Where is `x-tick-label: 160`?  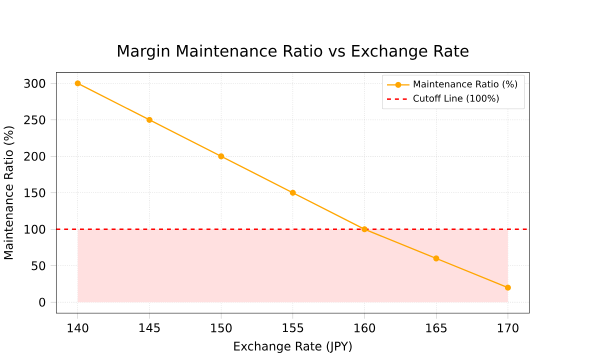
x-tick-label: 160 is located at coordinates (365, 327).